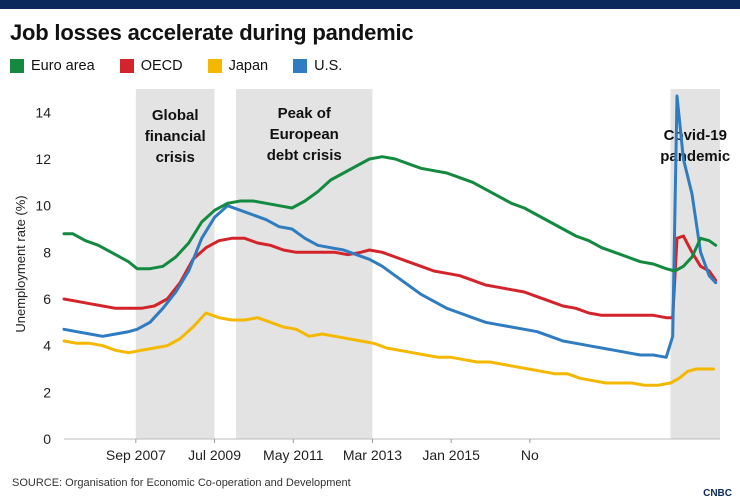 The width and height of the screenshot is (740, 500). Describe the element at coordinates (248, 66) in the screenshot. I see `legend-label-japan: Japan` at that location.